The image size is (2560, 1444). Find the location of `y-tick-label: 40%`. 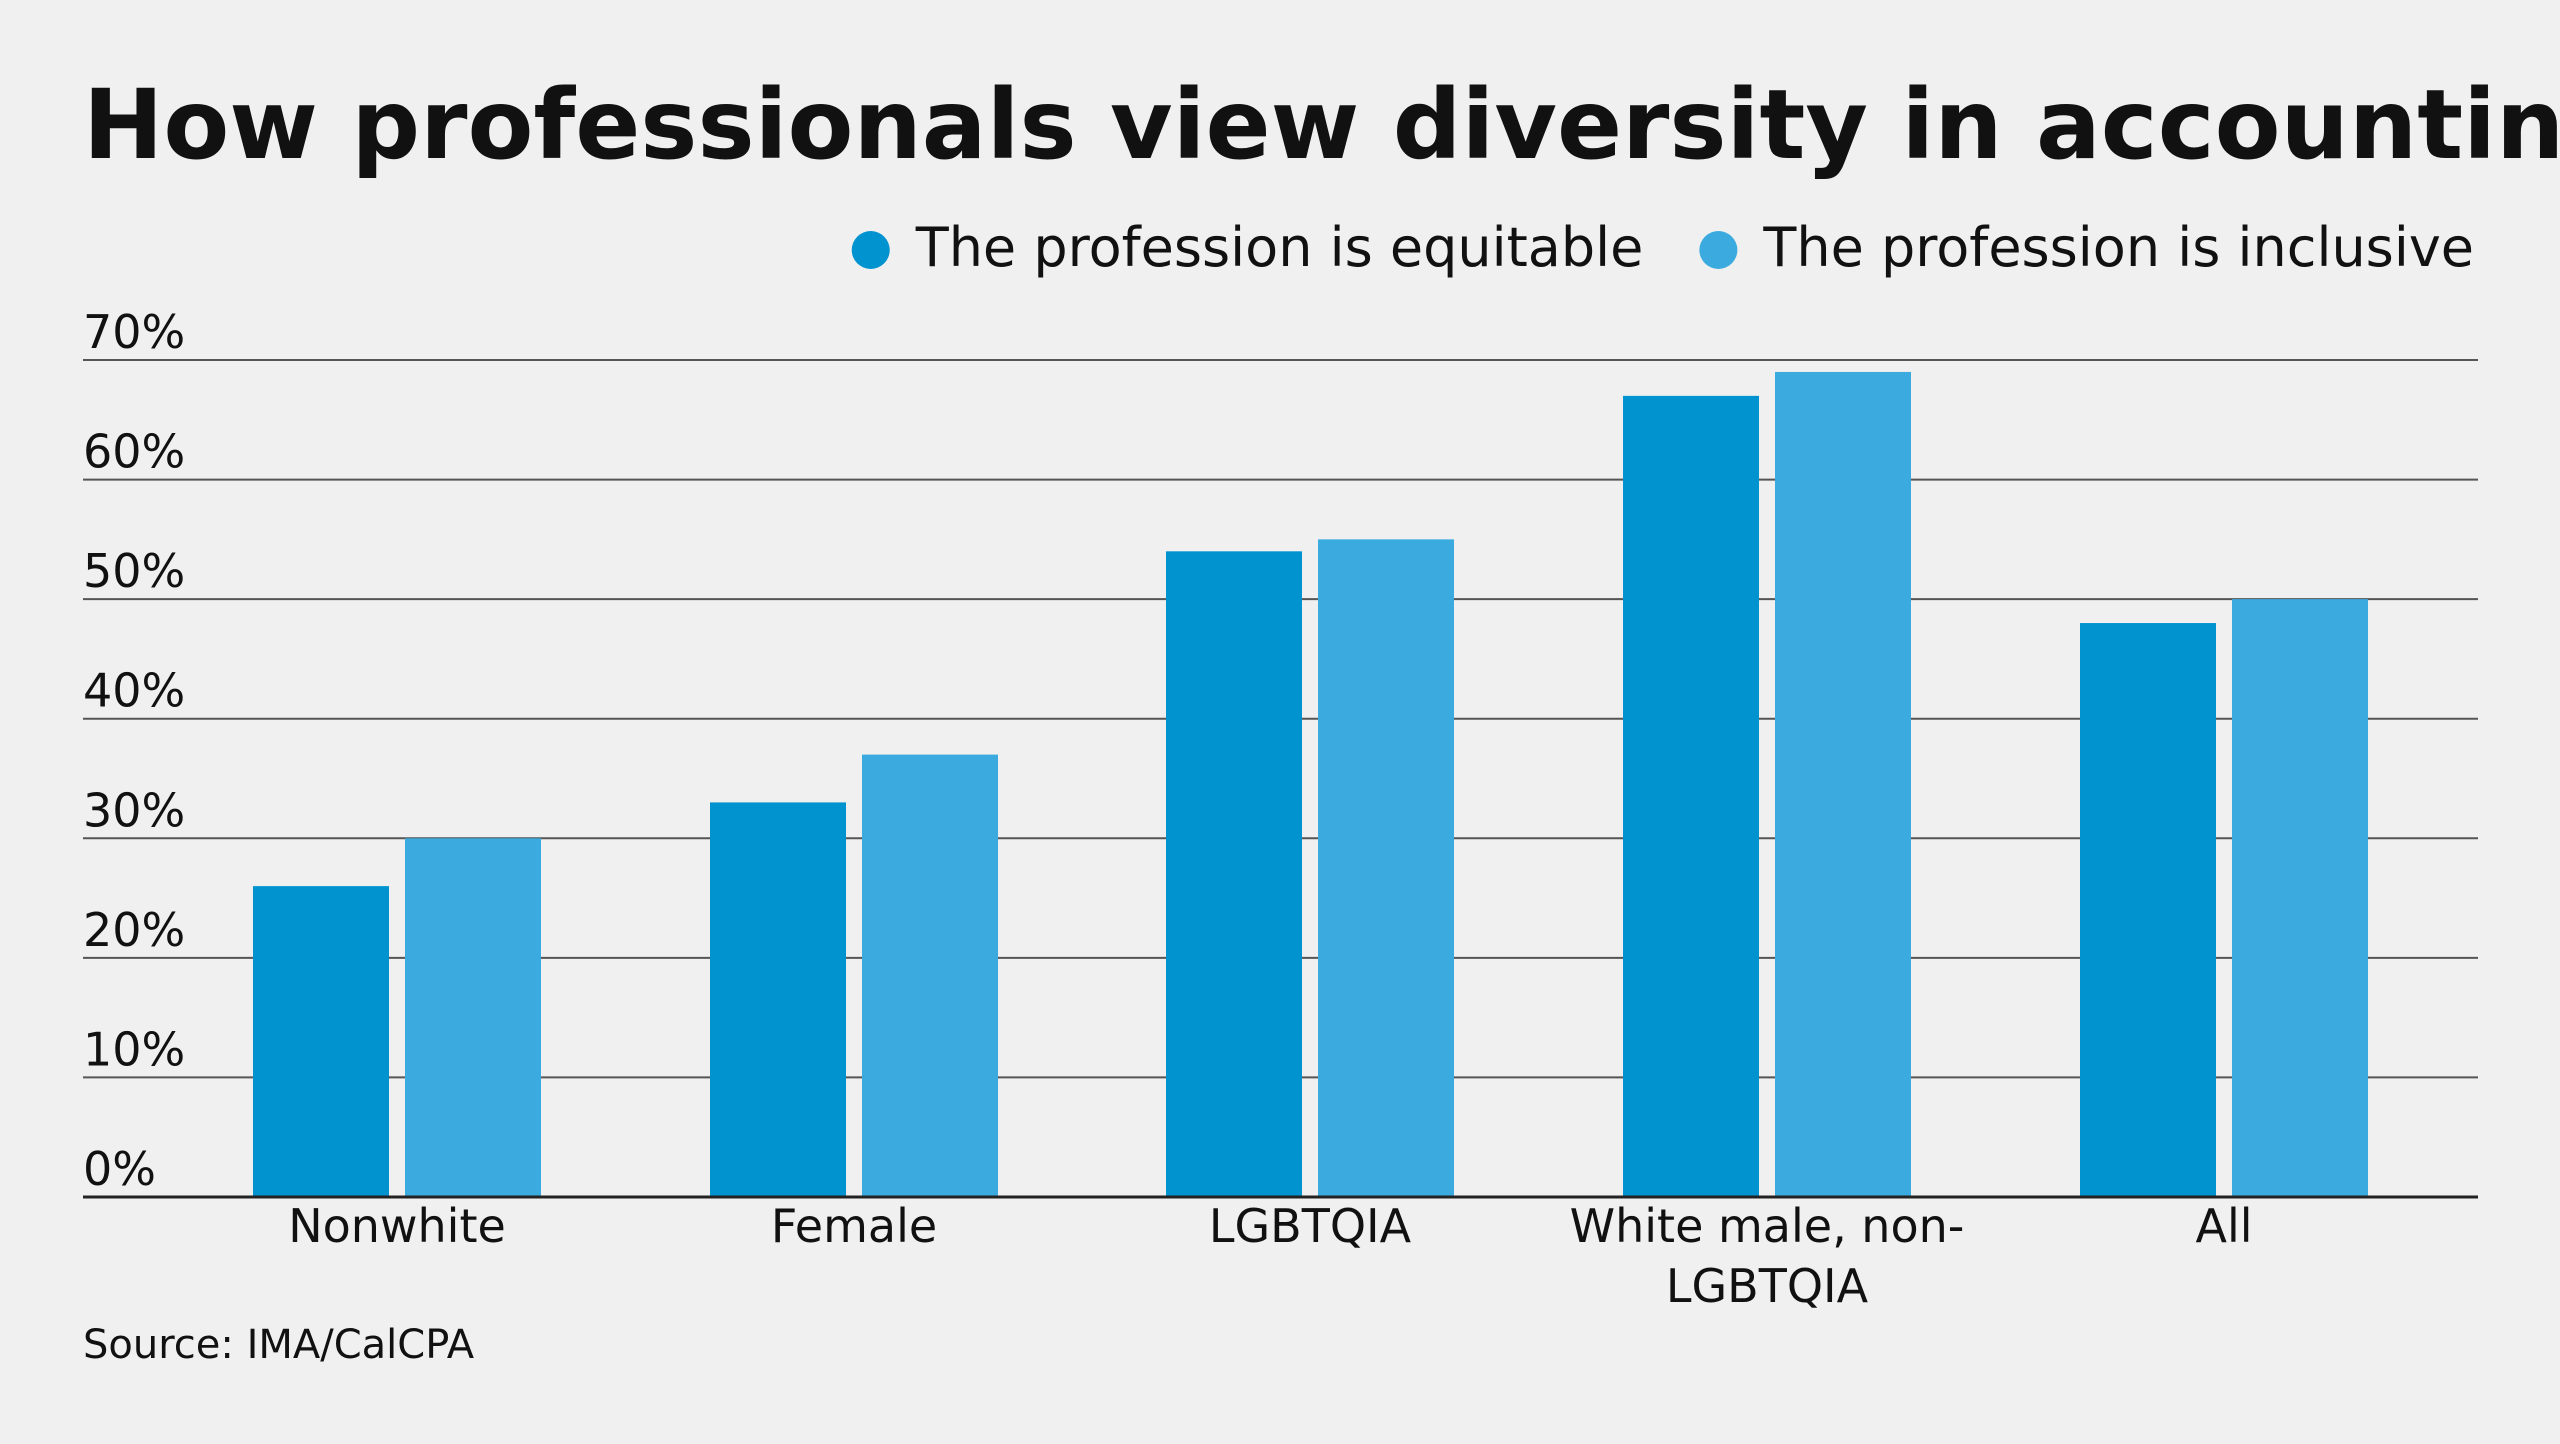

y-tick-label: 40% is located at coordinates (134, 691).